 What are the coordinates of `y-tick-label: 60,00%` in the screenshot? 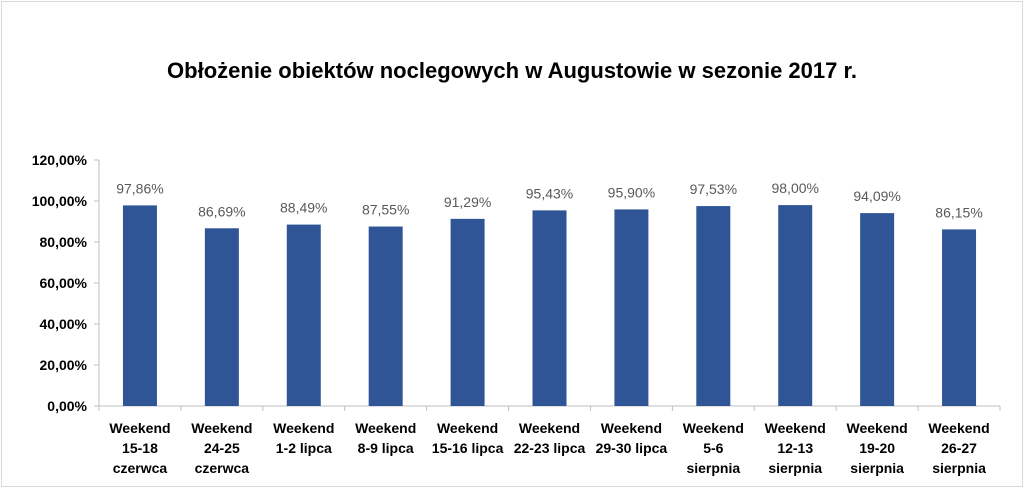 It's located at (64, 283).